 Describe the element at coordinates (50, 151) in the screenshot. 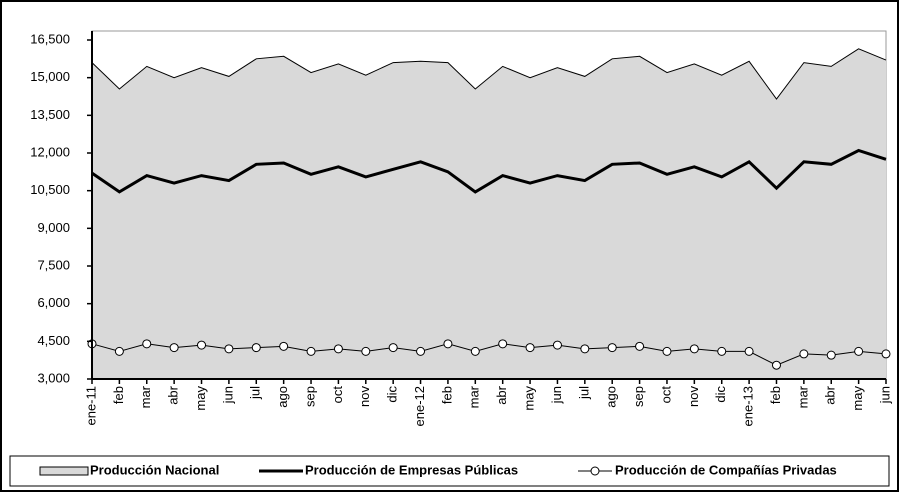

I see `y-tick-label: 12,000` at that location.